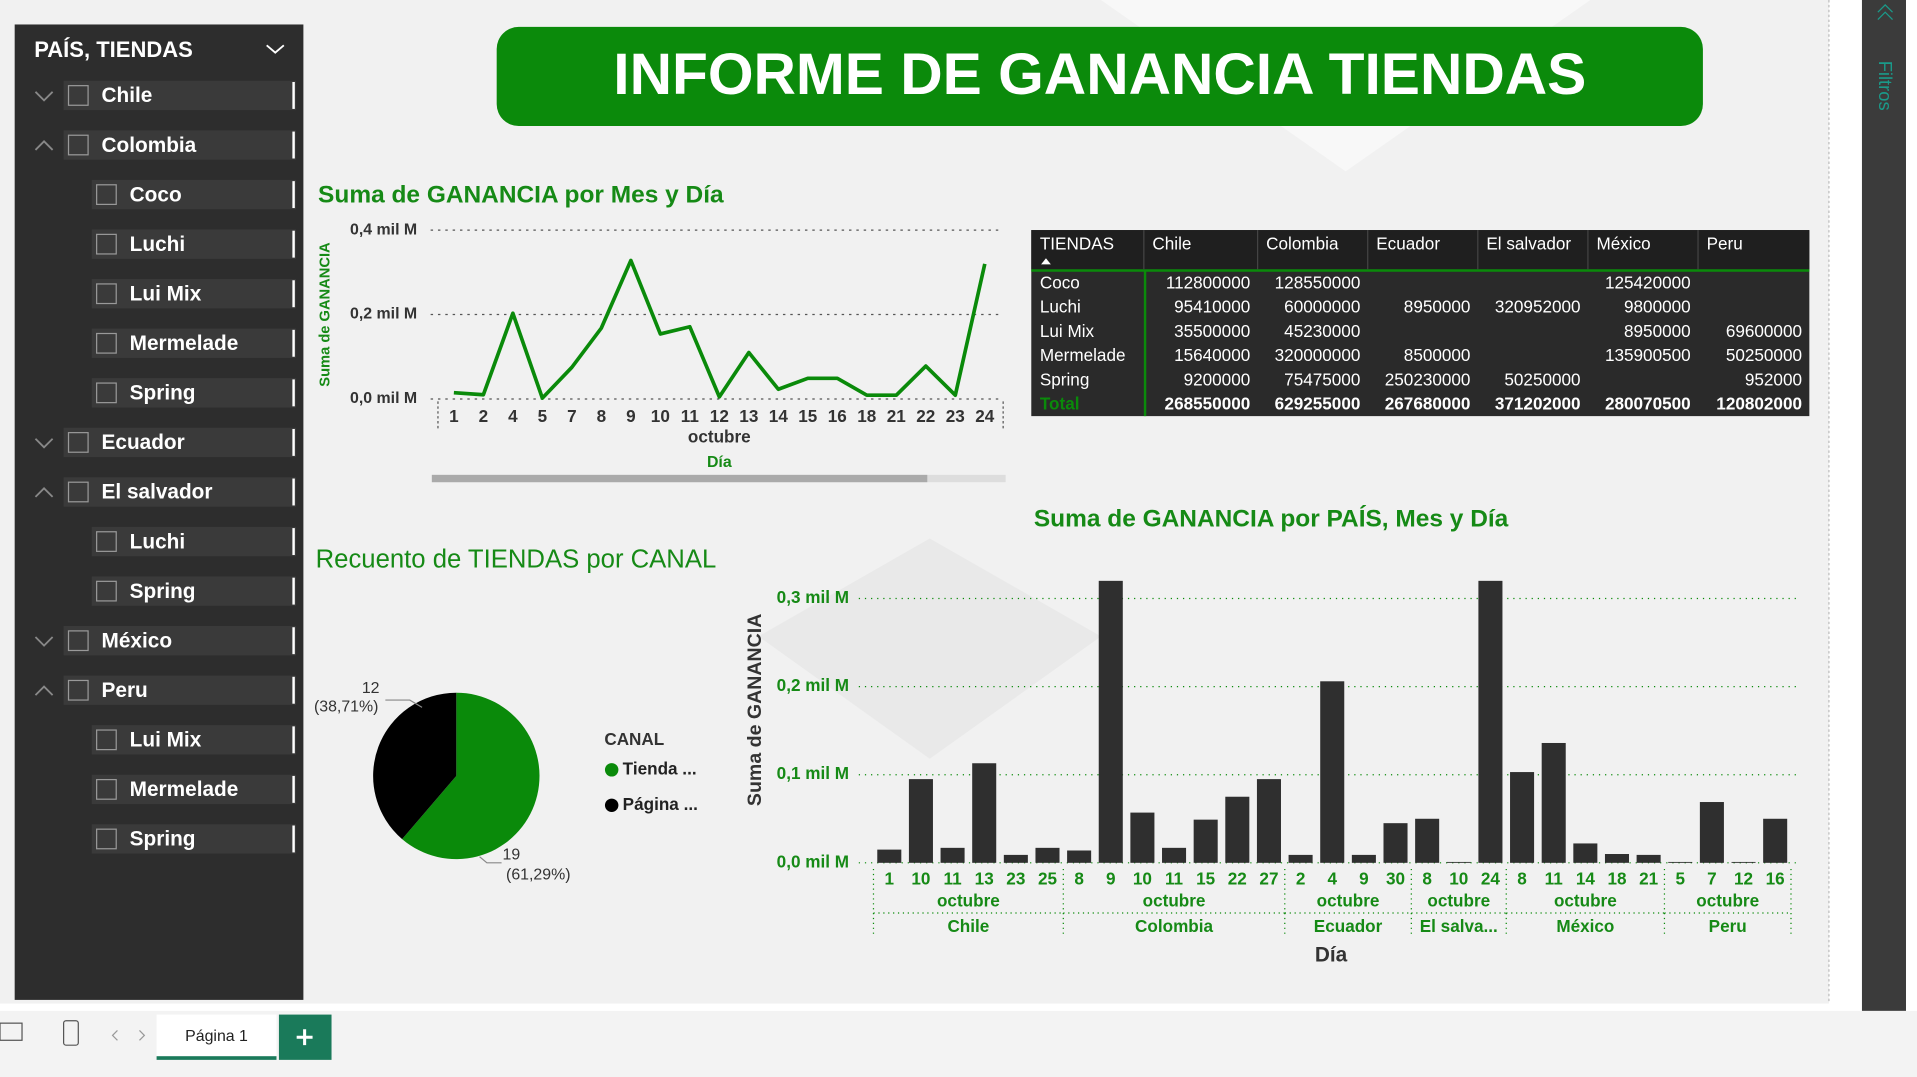  What do you see at coordinates (1077, 243) in the screenshot?
I see `column-header: TIENDAS` at bounding box center [1077, 243].